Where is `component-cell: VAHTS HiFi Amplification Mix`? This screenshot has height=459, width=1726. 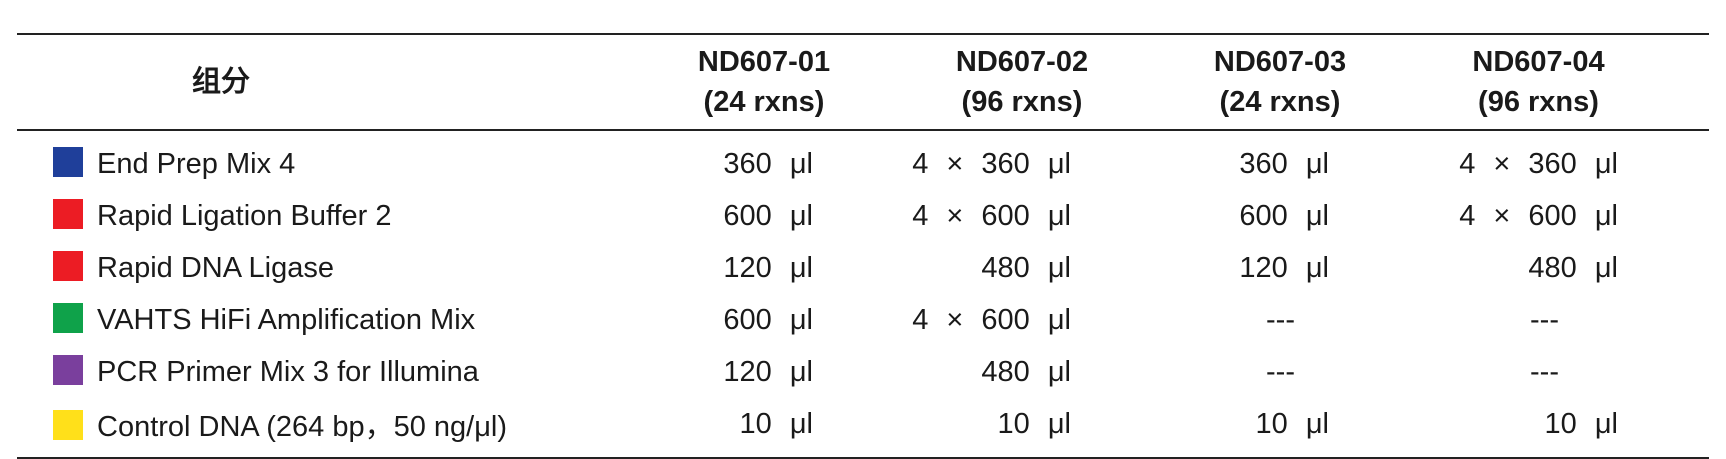 component-cell: VAHTS HiFi Amplification Mix is located at coordinates (326, 320).